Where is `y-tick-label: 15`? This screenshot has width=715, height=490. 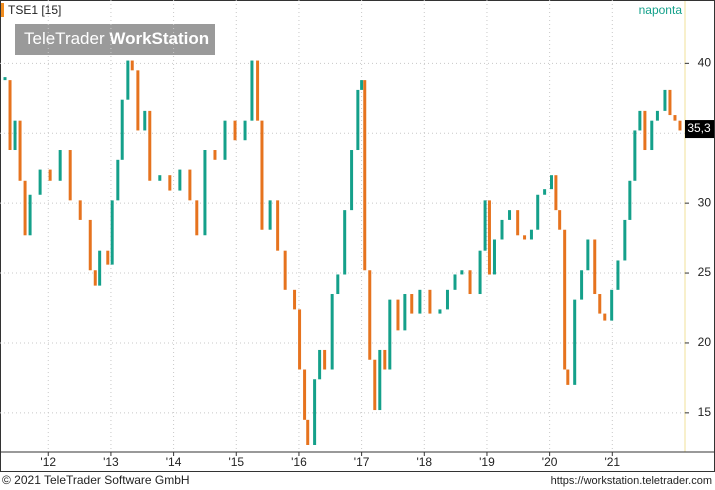
y-tick-label: 15 is located at coordinates (705, 412).